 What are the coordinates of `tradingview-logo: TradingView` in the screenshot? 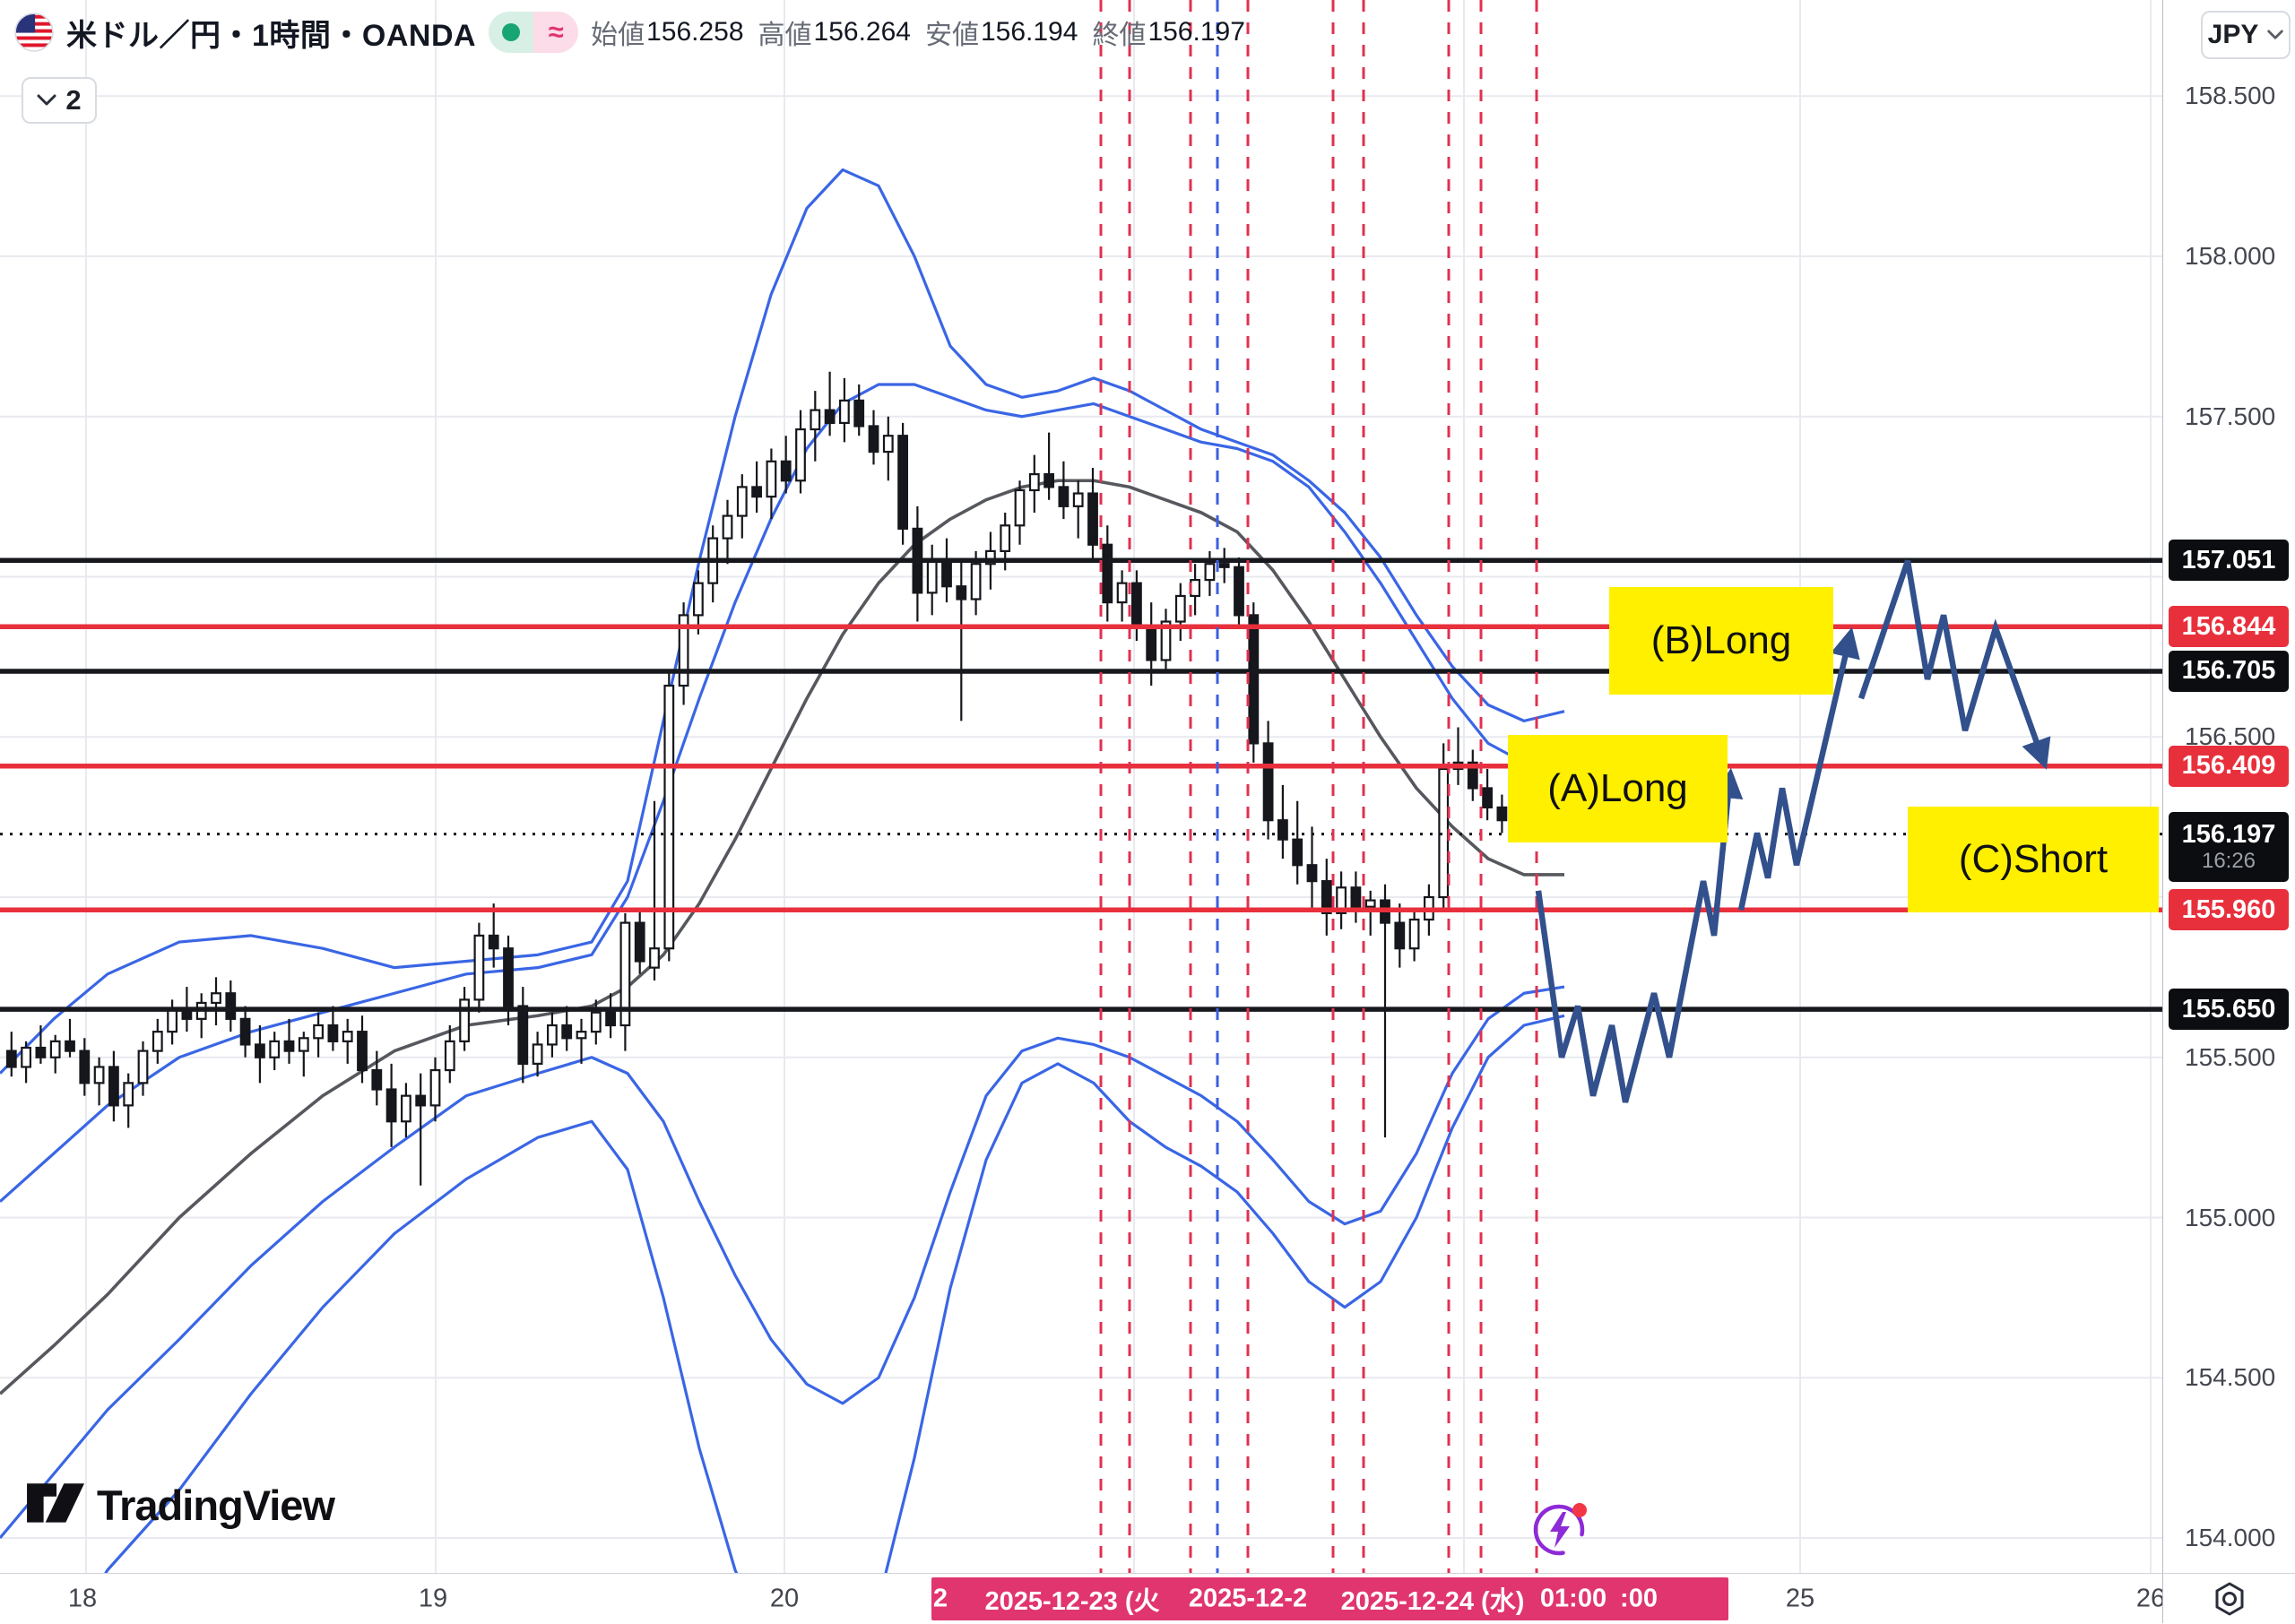 It's located at (180, 1505).